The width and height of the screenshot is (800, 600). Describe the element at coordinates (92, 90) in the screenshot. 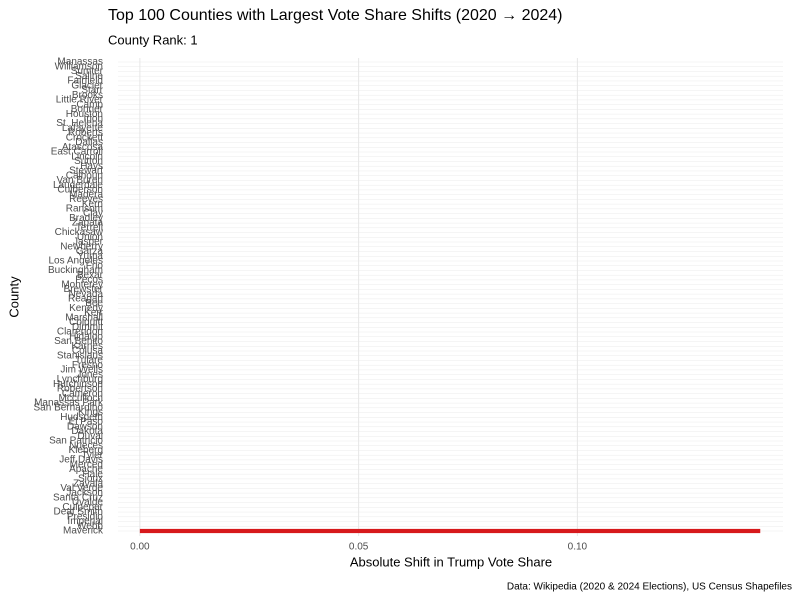

I see `y-tick-label: Starr` at that location.